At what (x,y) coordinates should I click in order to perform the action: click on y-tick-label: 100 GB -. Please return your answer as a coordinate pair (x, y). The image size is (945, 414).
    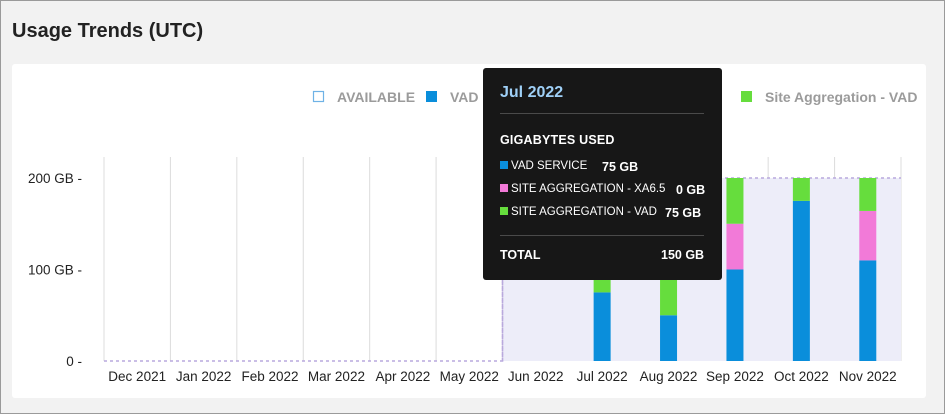
    Looking at the image, I should click on (55, 270).